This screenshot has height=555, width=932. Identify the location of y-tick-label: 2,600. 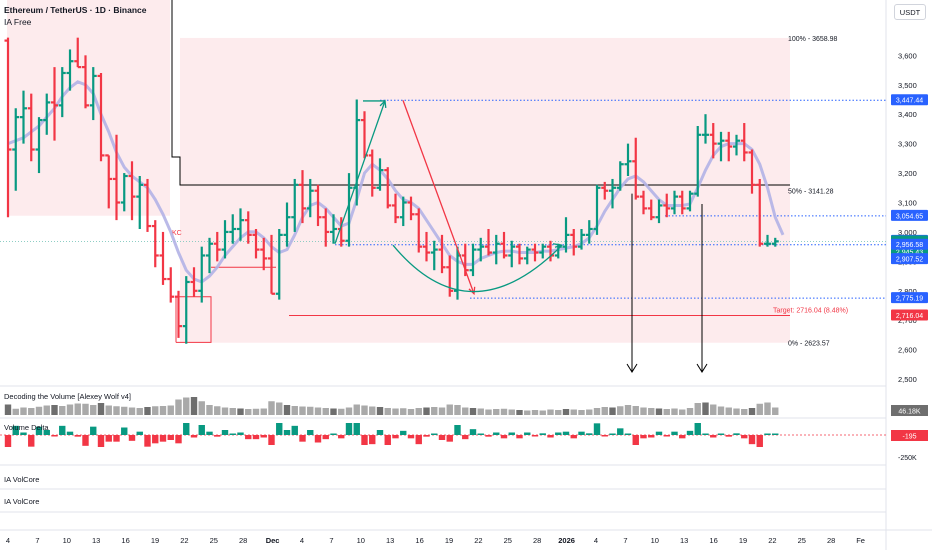
(907, 350).